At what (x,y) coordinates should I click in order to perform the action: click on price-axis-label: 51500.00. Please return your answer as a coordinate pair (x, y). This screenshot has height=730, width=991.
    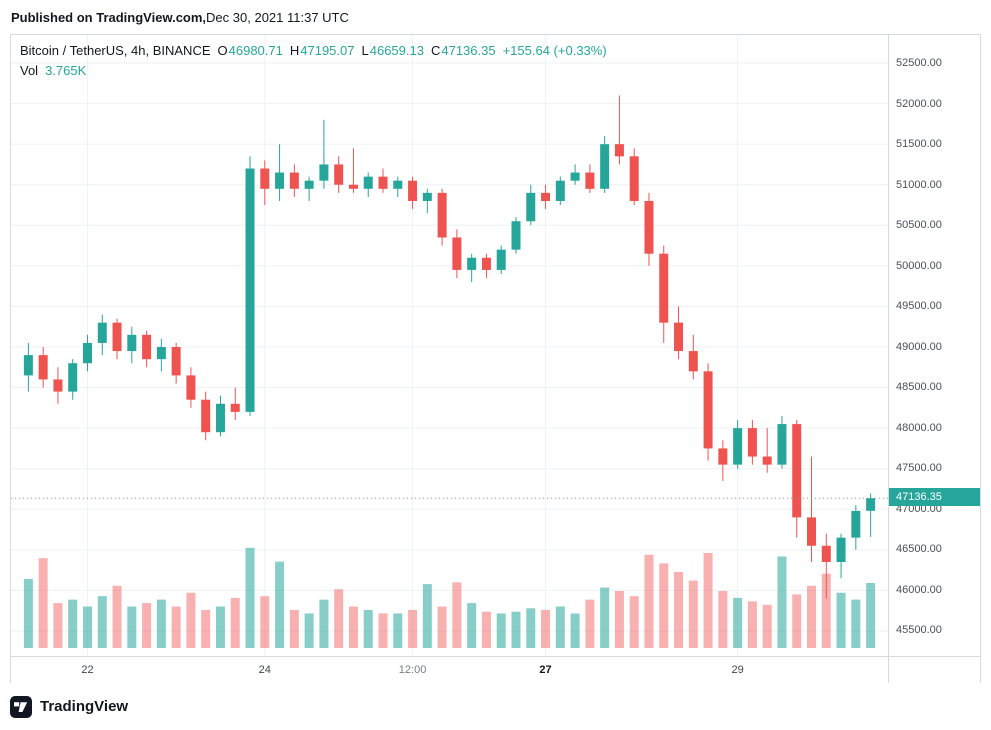
    Looking at the image, I should click on (919, 144).